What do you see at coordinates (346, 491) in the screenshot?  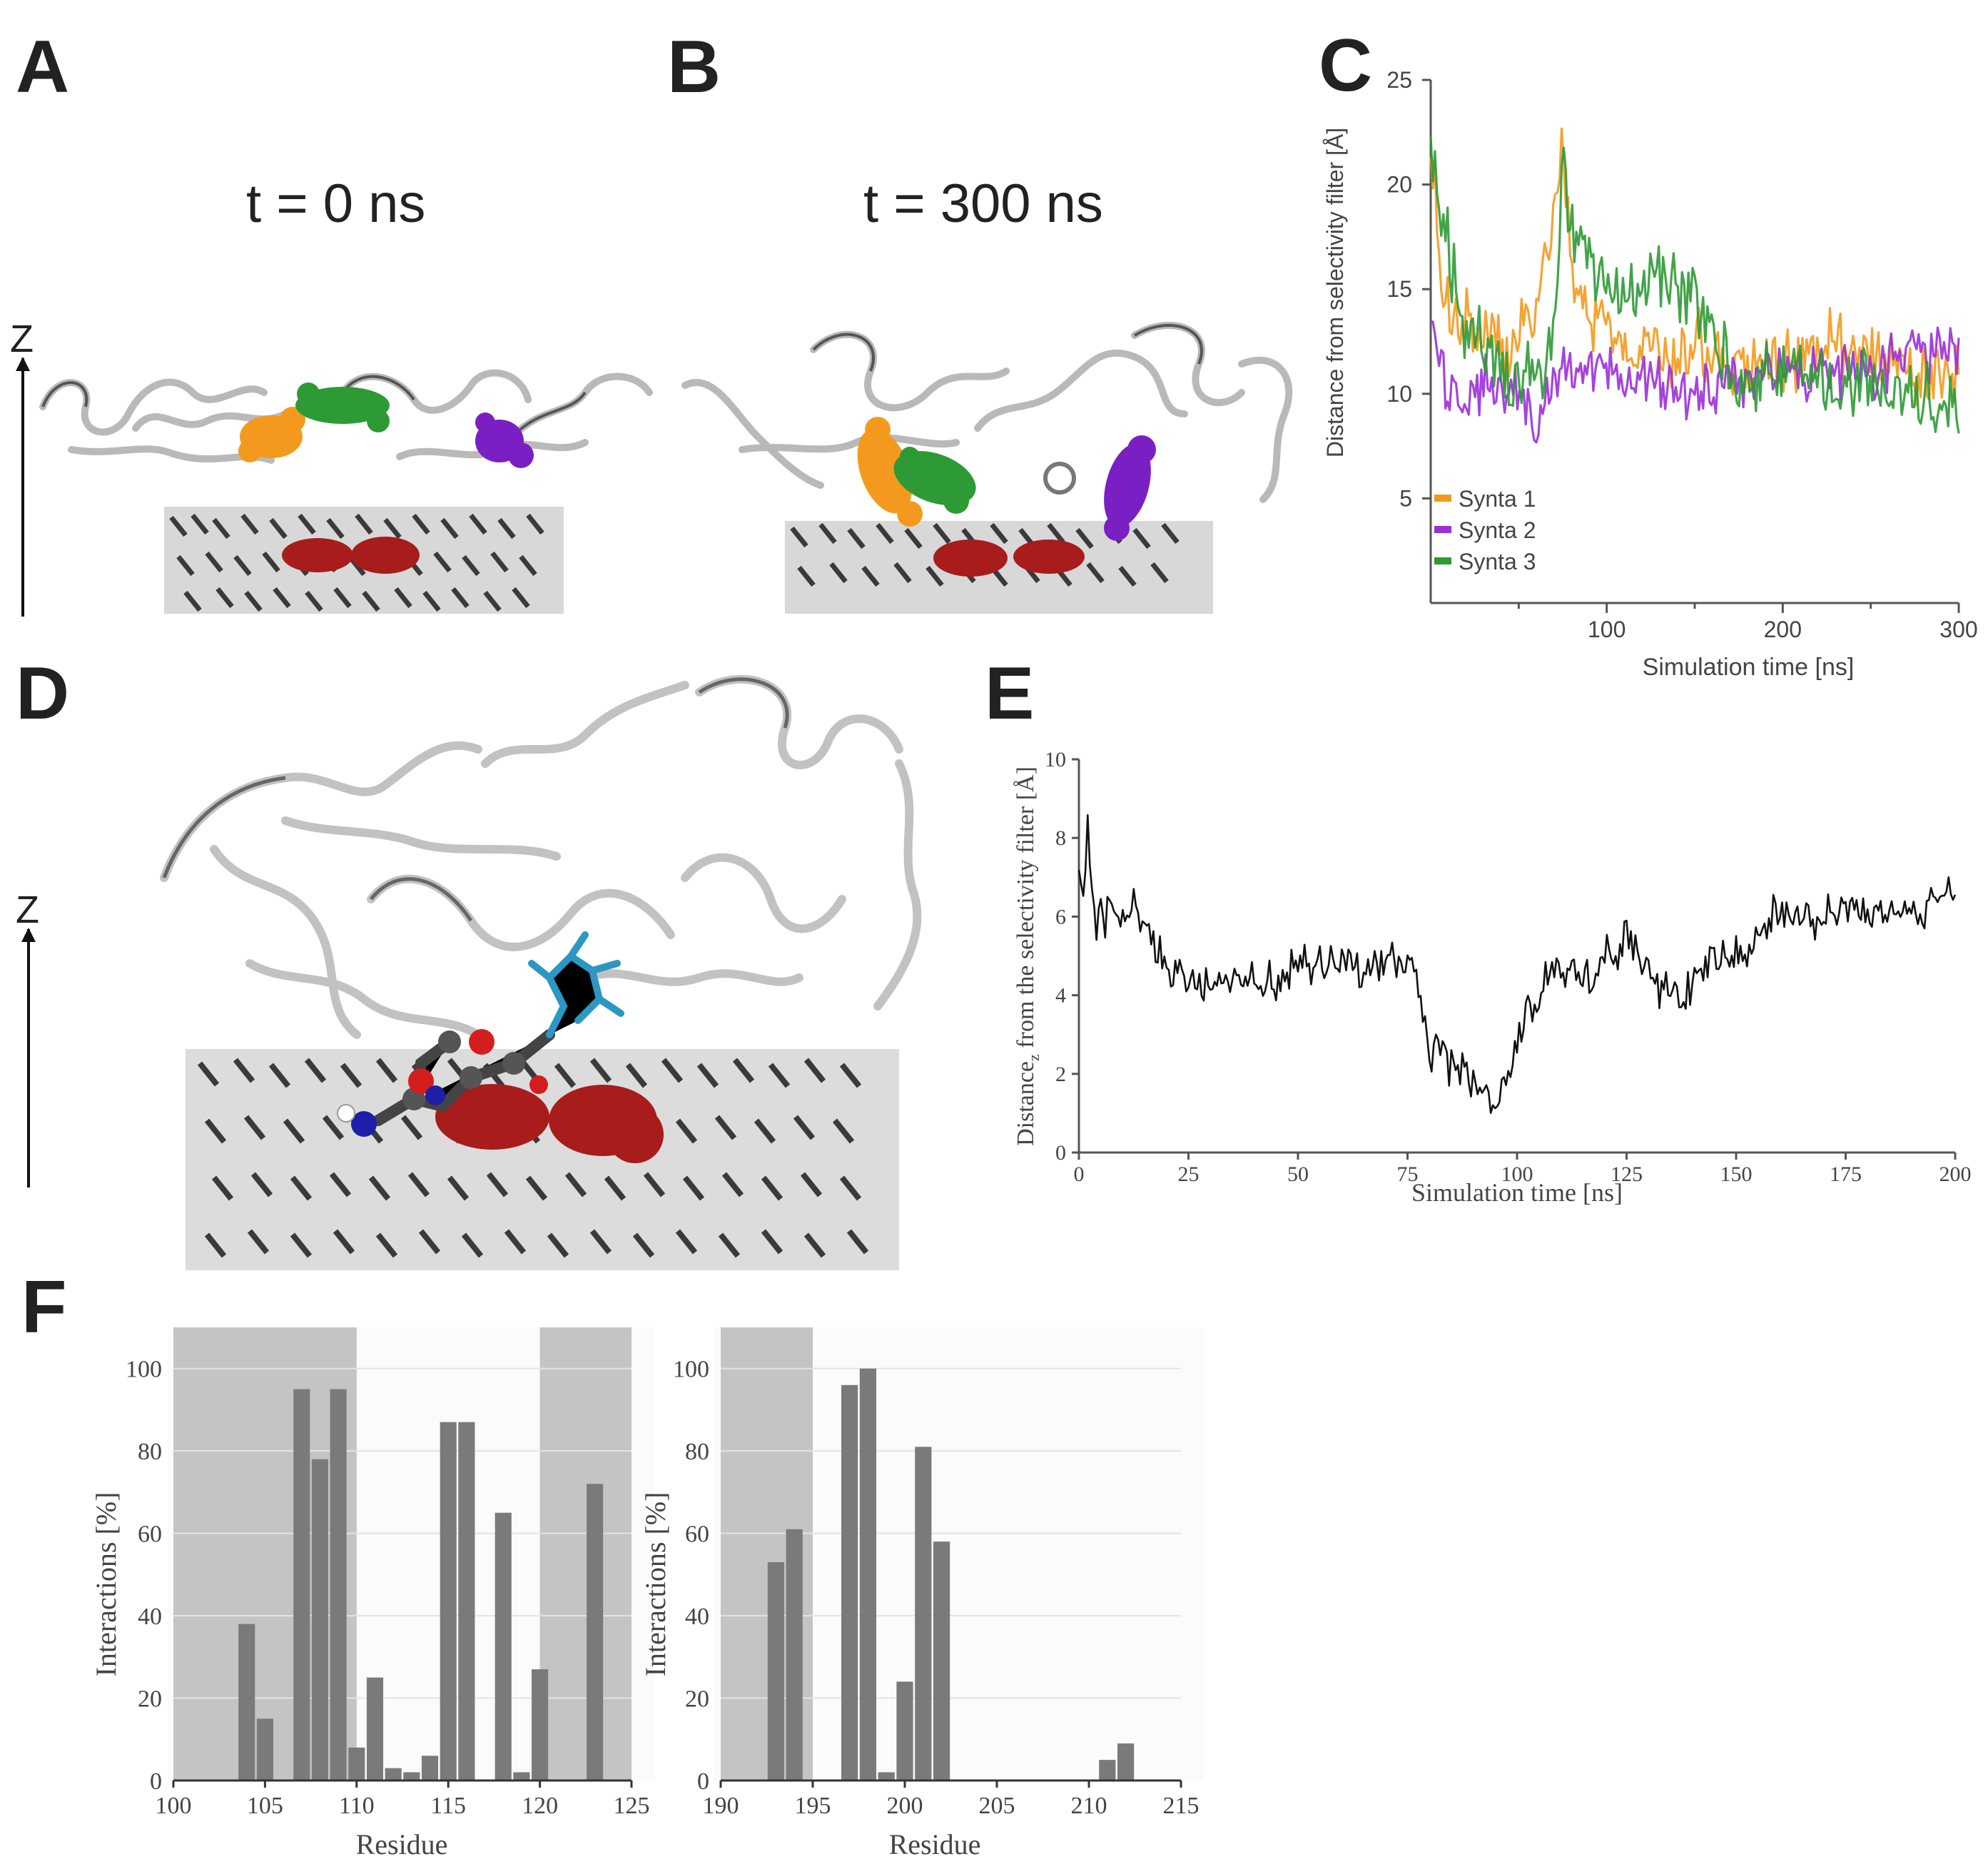 I see `molecular-render-a` at bounding box center [346, 491].